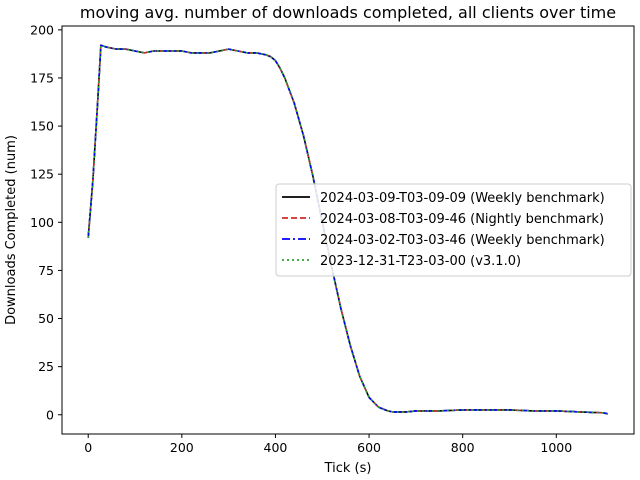 The height and width of the screenshot is (480, 640). What do you see at coordinates (42, 174) in the screenshot?
I see `y-tick-label: 125` at bounding box center [42, 174].